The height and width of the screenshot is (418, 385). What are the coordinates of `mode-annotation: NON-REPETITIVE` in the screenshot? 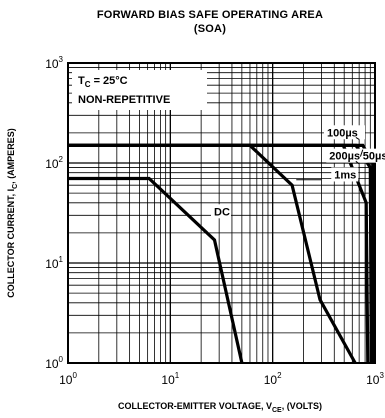 It's located at (124, 100).